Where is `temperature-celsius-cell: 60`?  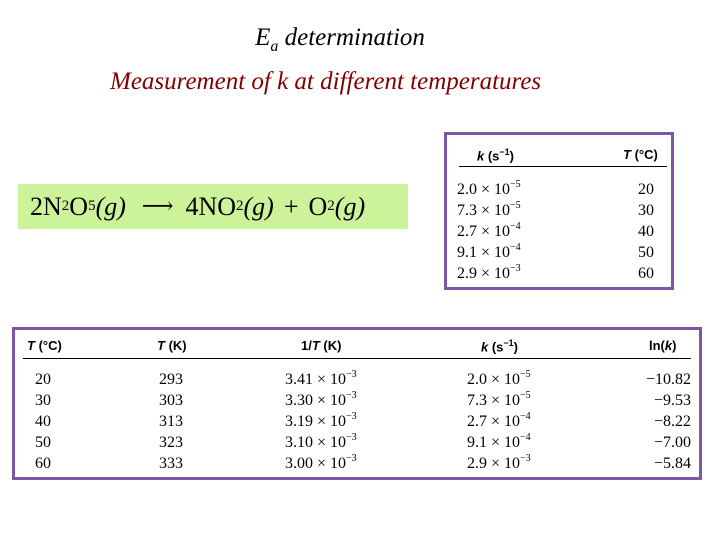 temperature-celsius-cell: 60 is located at coordinates (43, 463).